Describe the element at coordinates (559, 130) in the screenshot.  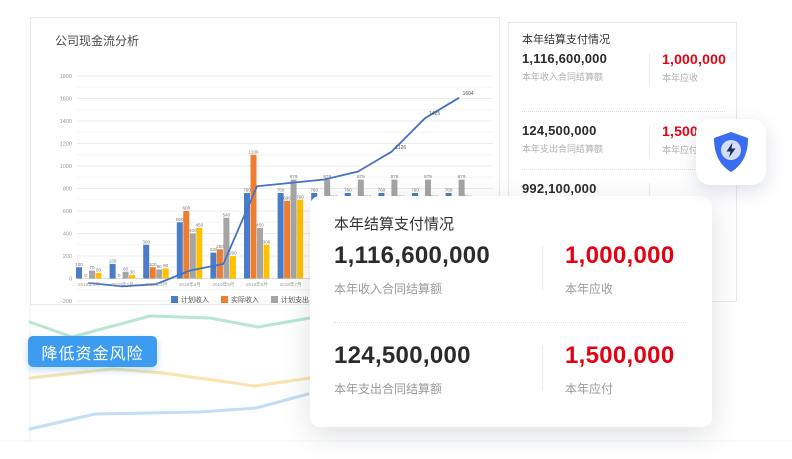
I see `expense-settlement-value: 124,500,000` at that location.